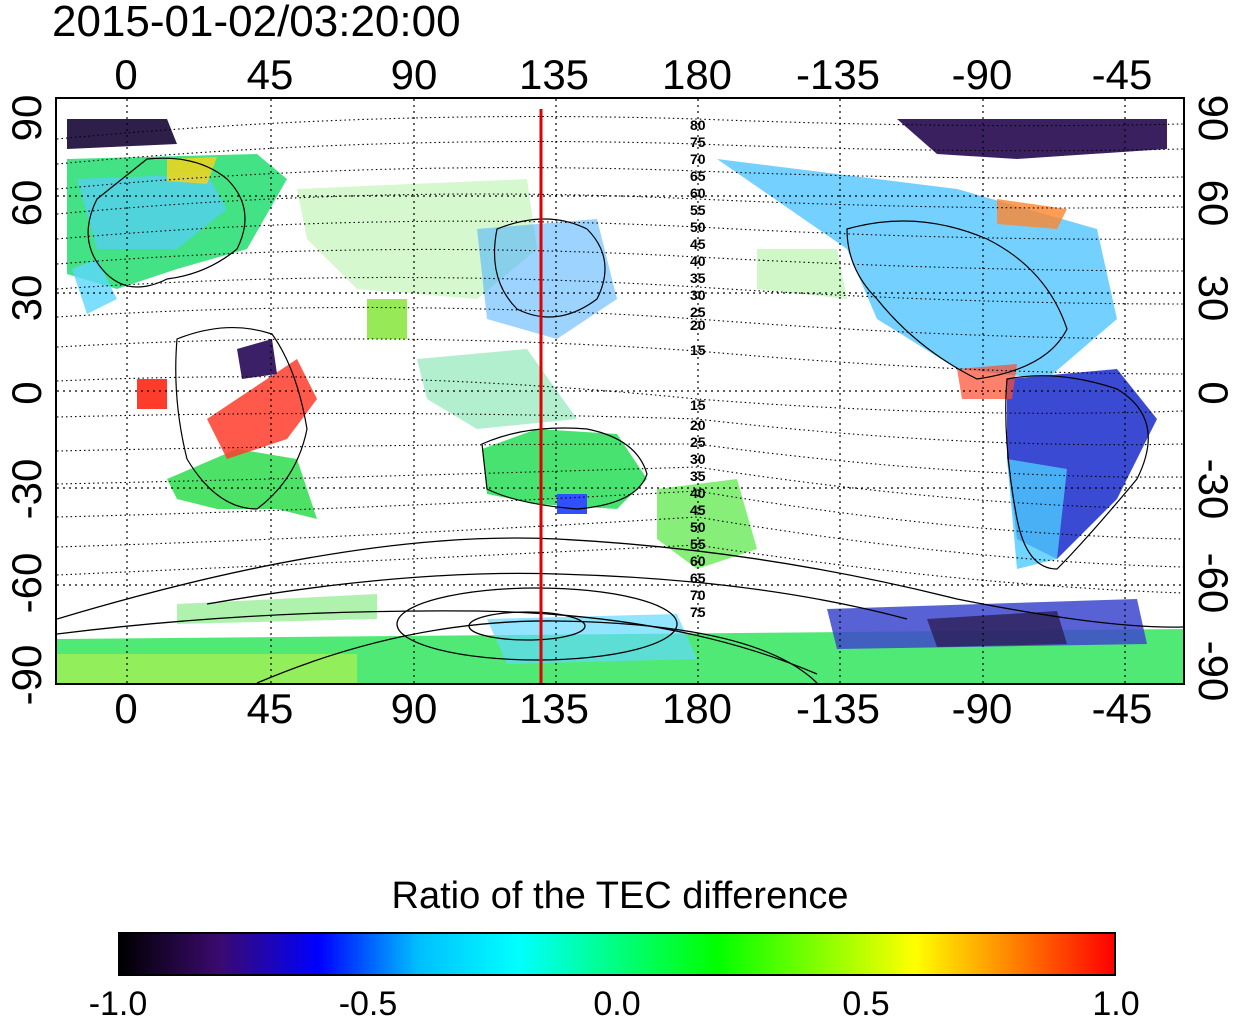 This screenshot has width=1240, height=1024. Describe the element at coordinates (270, 708) in the screenshot. I see `bottom-lon-tick: 45` at that location.